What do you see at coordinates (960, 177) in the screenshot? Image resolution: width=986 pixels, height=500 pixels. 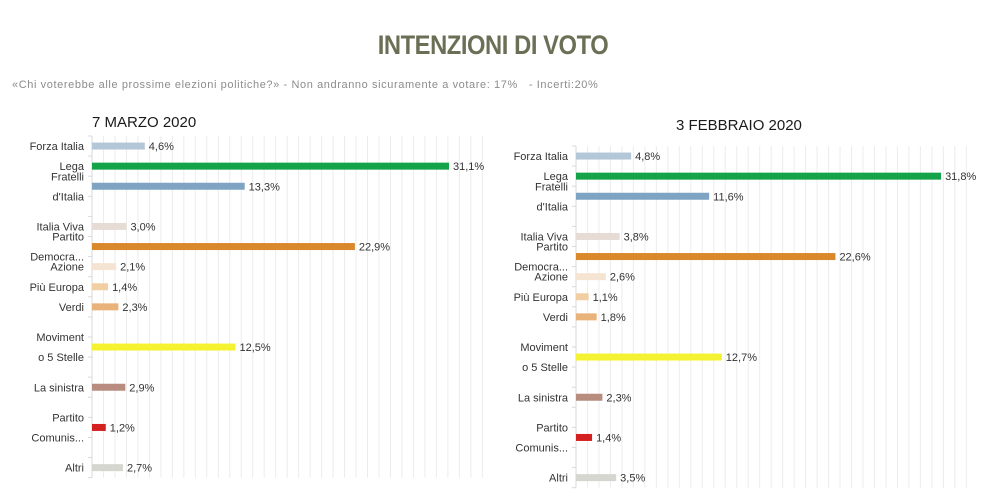 I see `data-label: 31,8%` at bounding box center [960, 177].